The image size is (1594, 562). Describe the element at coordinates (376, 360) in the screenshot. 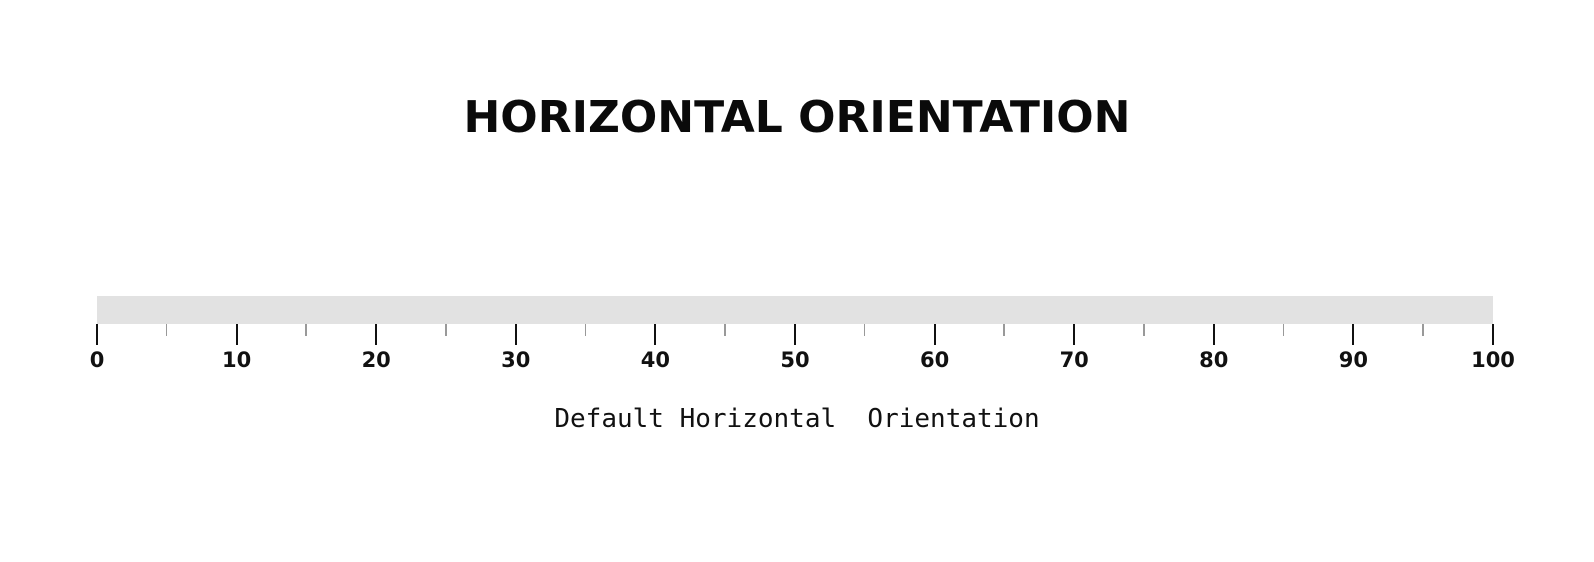

I see `tick-label: 20` at that location.